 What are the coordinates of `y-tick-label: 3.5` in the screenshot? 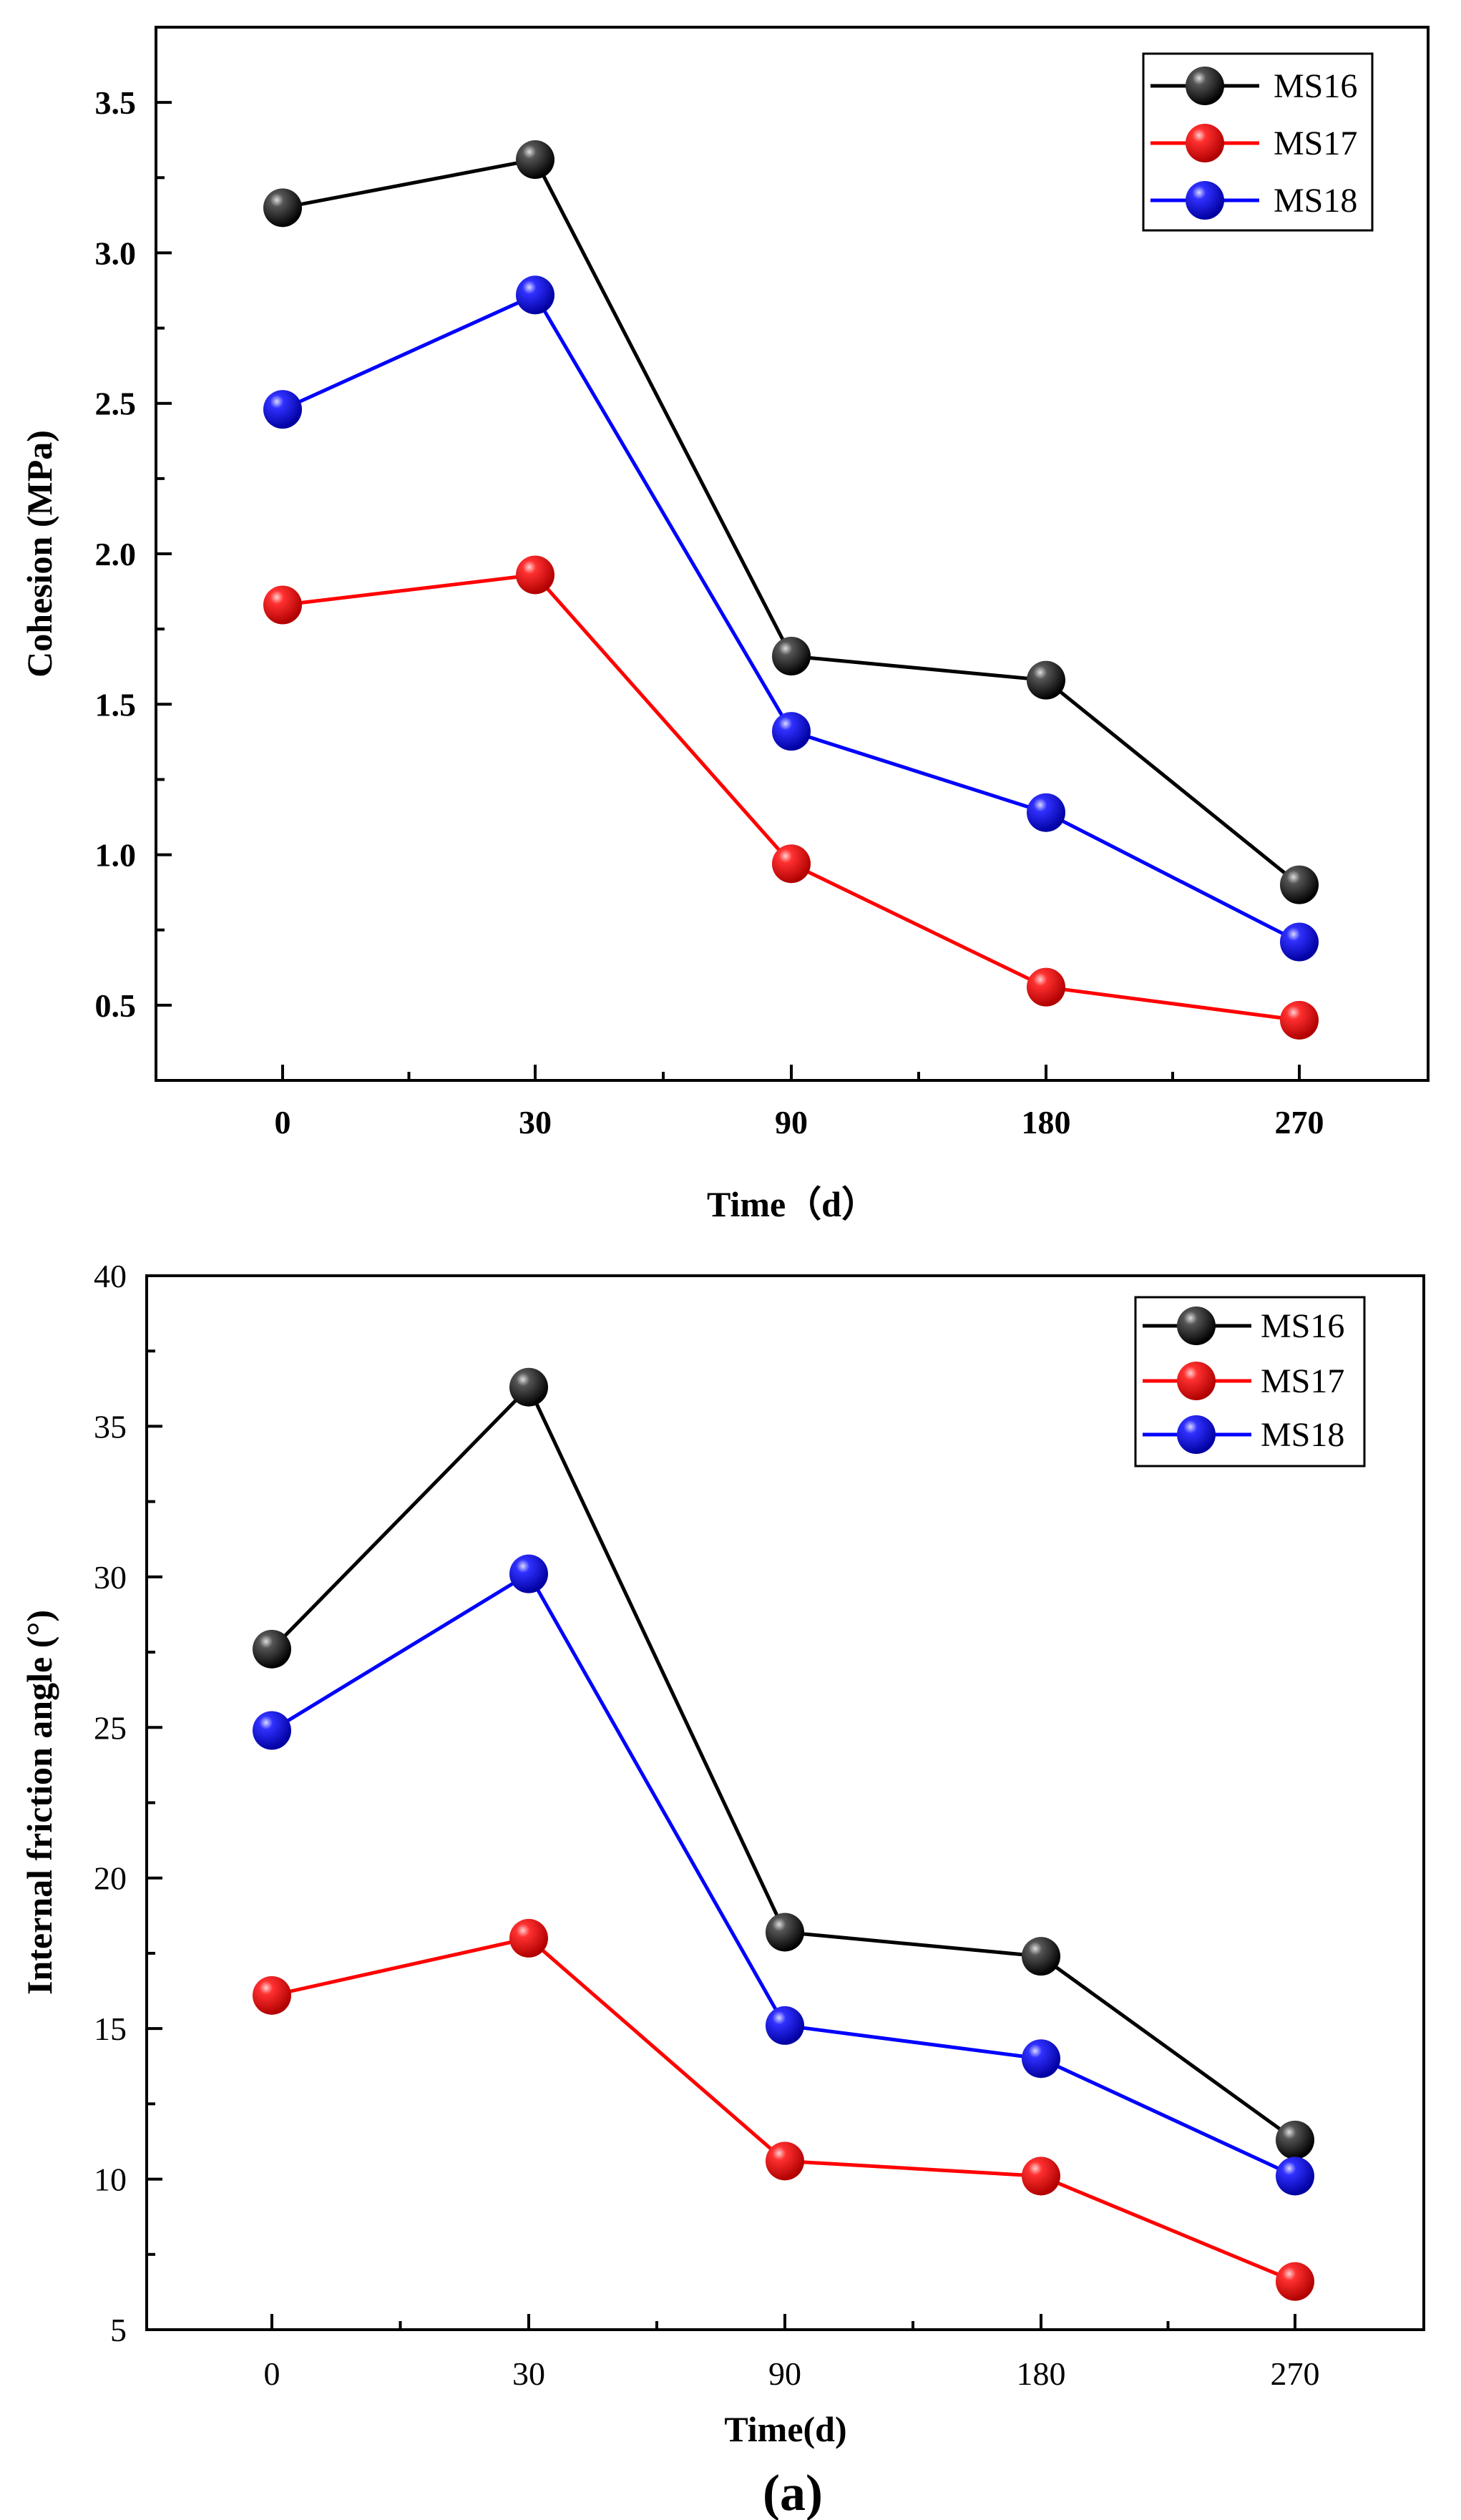 It's located at (116, 102).